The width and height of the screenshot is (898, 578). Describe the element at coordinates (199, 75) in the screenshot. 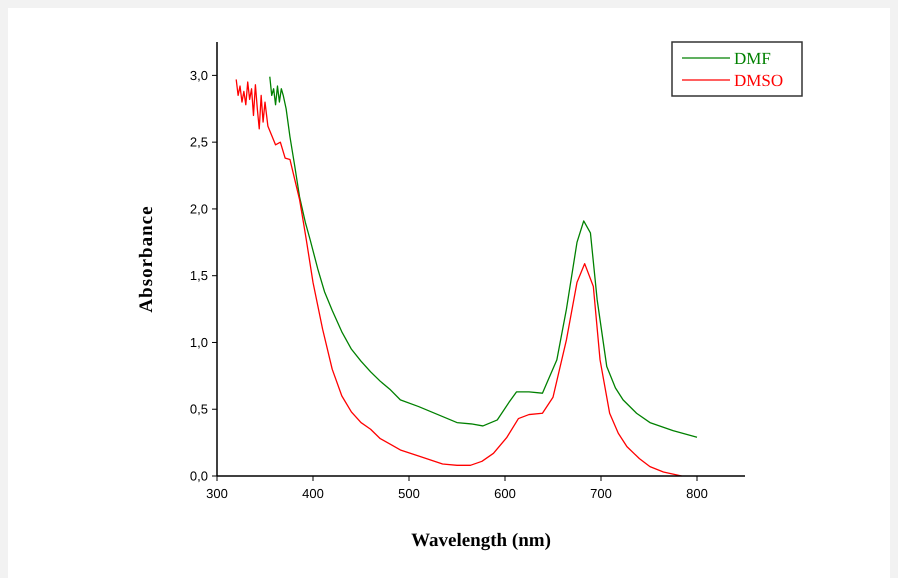

I see `y-tick-label: 3,0` at that location.